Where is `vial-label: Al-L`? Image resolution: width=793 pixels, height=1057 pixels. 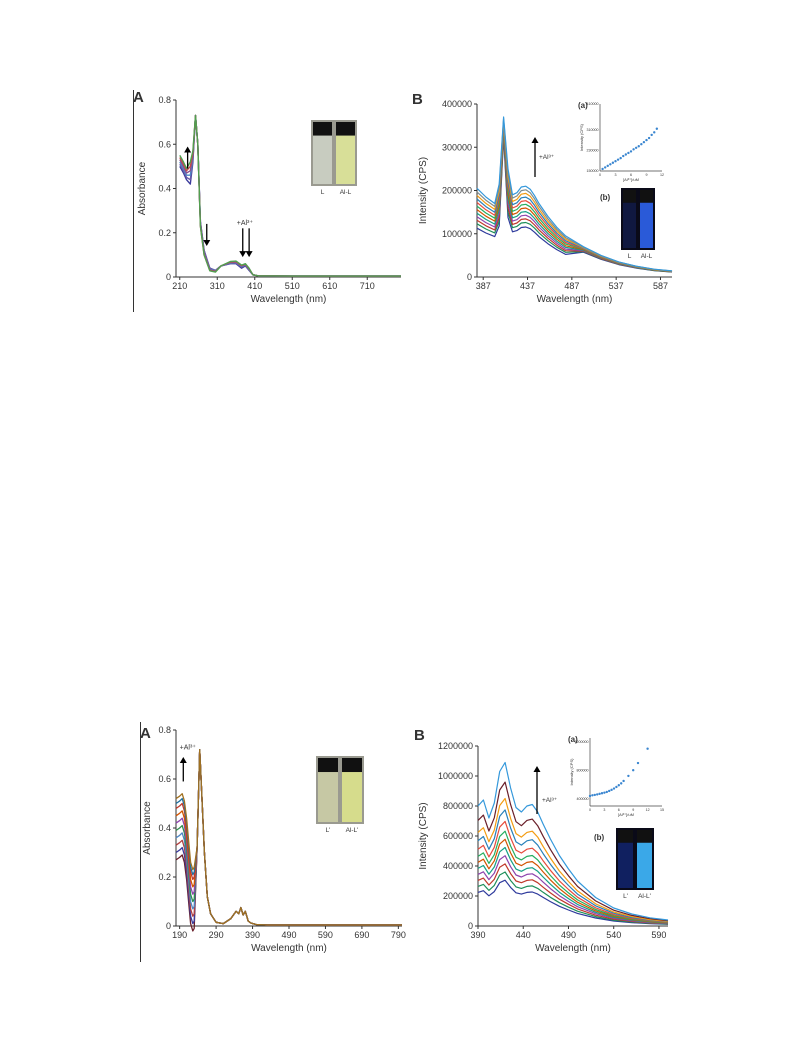
vial-label: Al-L is located at coordinates (346, 192).